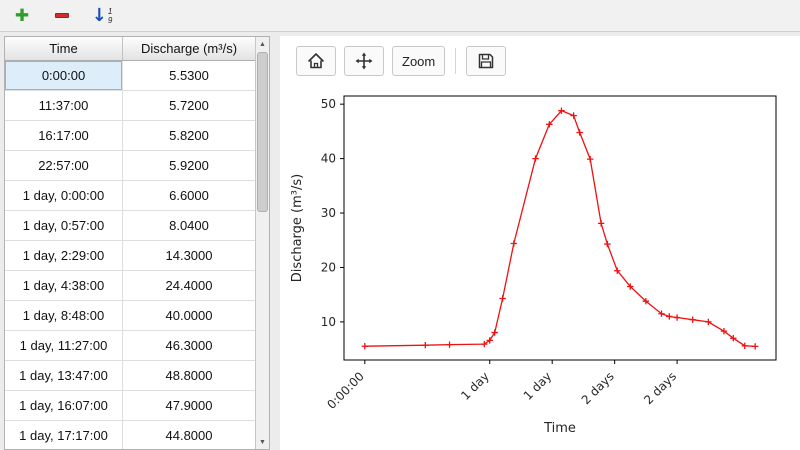 The image size is (800, 450). Describe the element at coordinates (262, 243) in the screenshot. I see `table-scrollbar: ▲ ▼` at that location.